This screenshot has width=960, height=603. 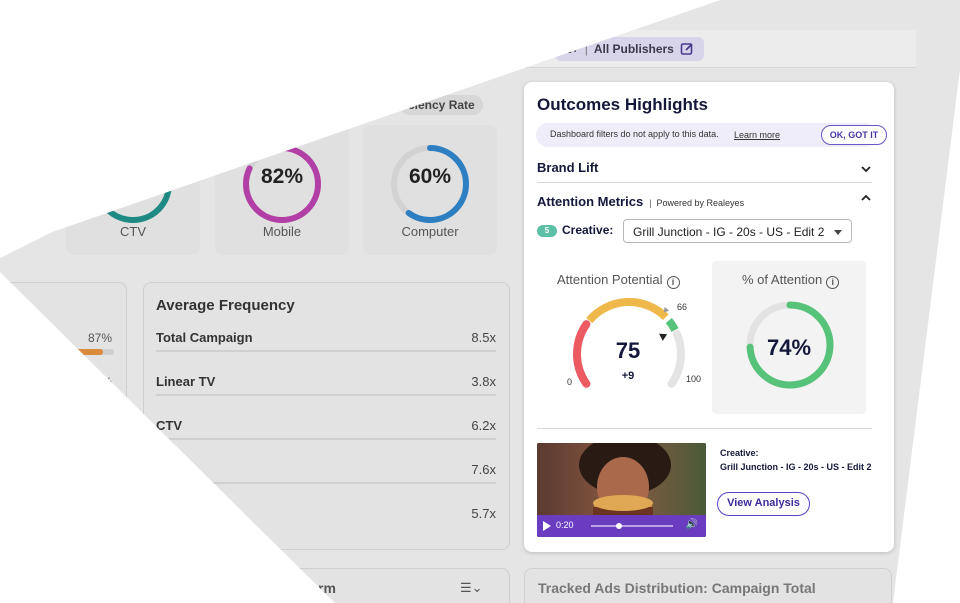 I want to click on play-icon, so click(x=547, y=526).